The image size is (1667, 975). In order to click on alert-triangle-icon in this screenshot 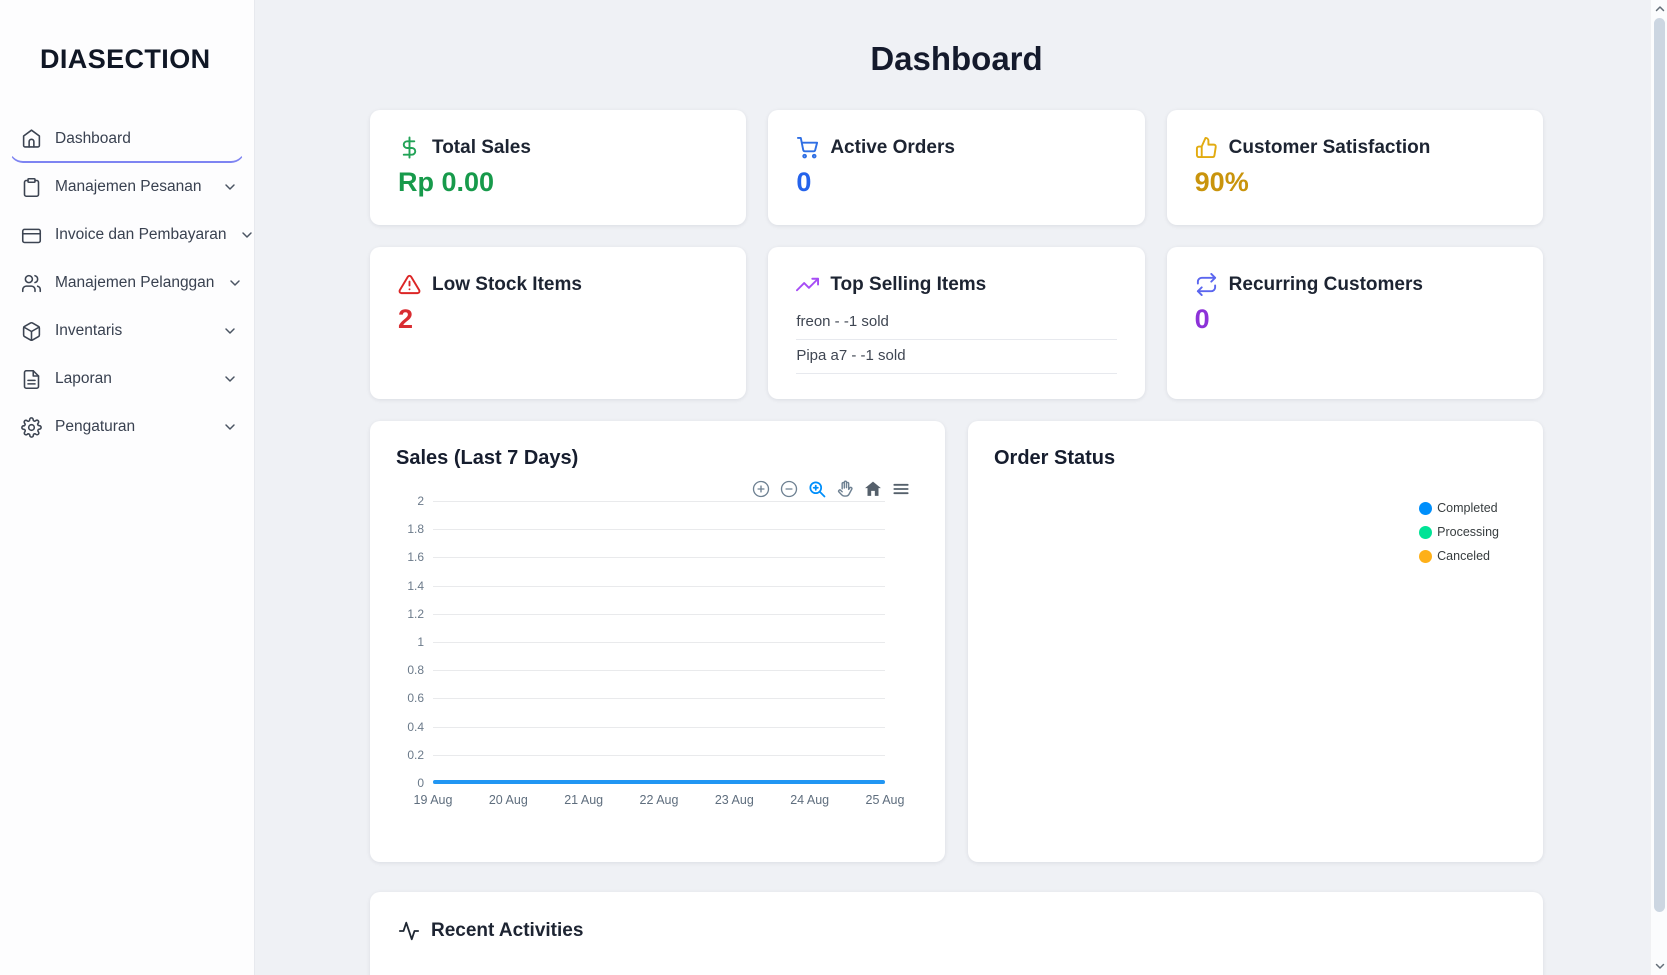, I will do `click(409, 284)`.